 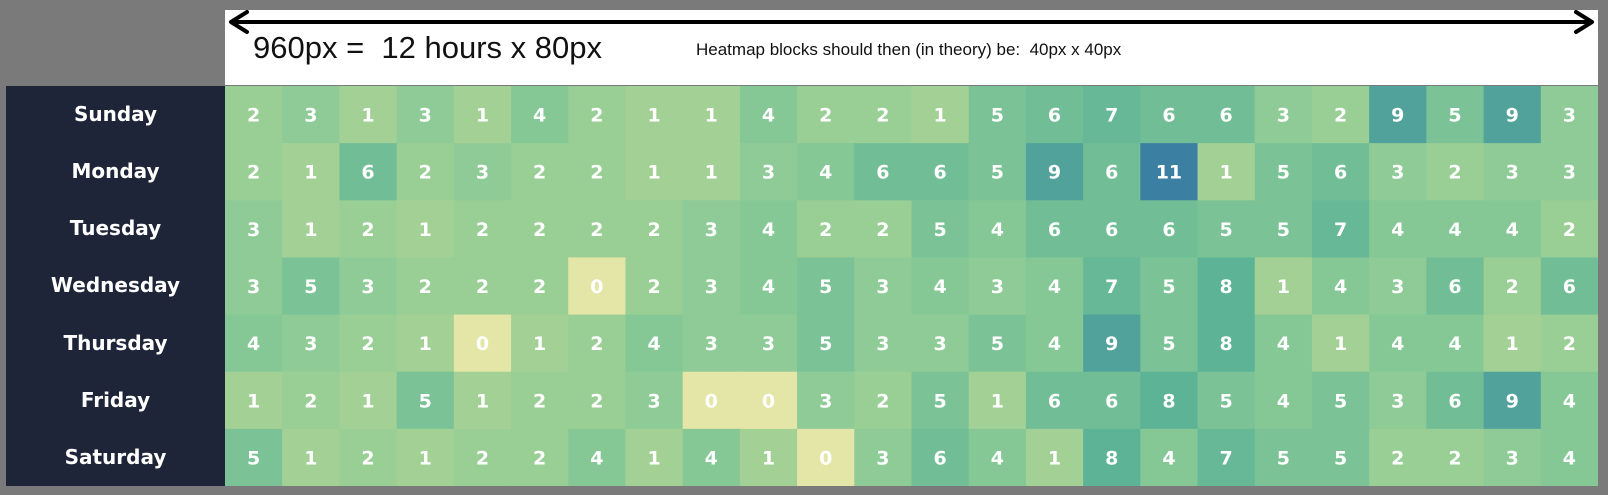 I want to click on width-dimension-arrow, so click(x=911, y=22).